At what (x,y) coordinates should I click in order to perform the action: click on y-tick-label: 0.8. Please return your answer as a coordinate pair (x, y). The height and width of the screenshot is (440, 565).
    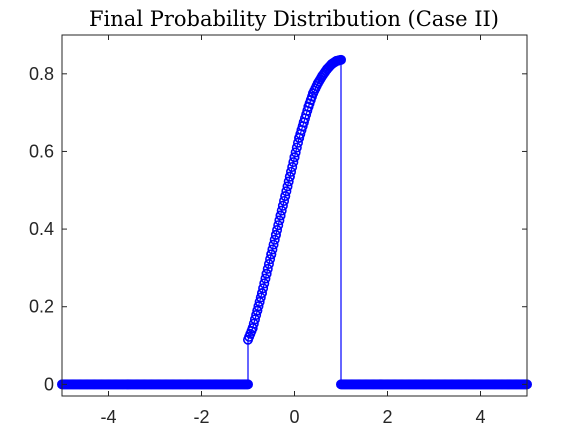
    Looking at the image, I should click on (41, 74).